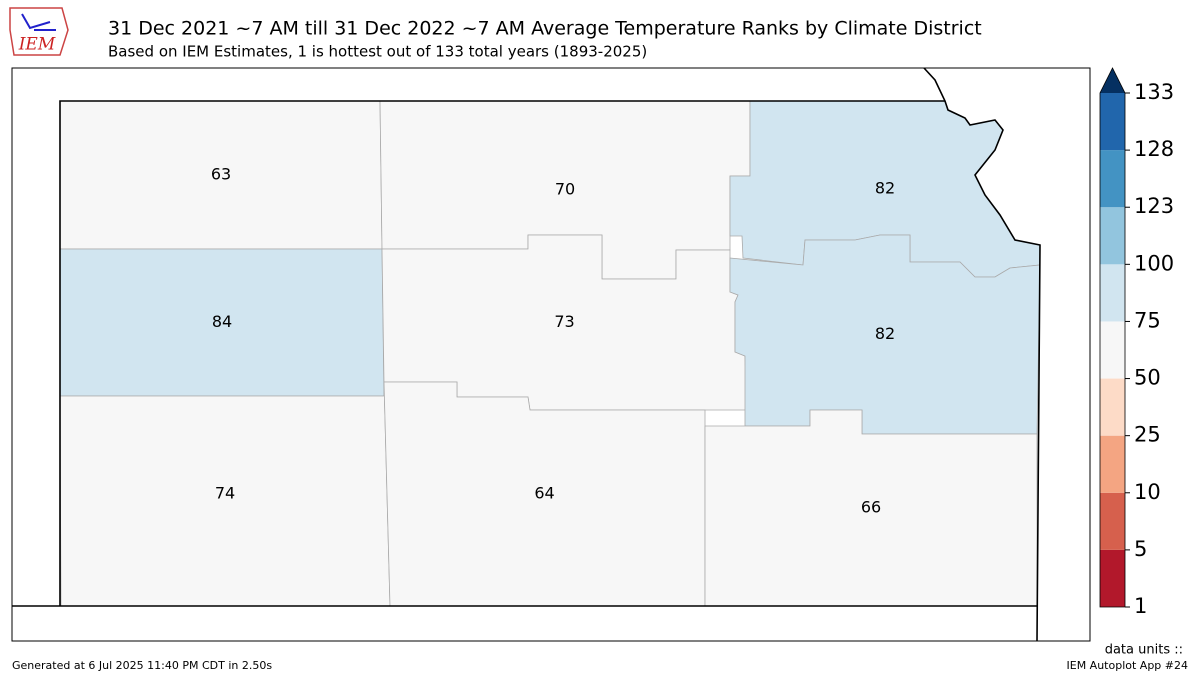  What do you see at coordinates (39, 31) in the screenshot?
I see `logo: IEM` at bounding box center [39, 31].